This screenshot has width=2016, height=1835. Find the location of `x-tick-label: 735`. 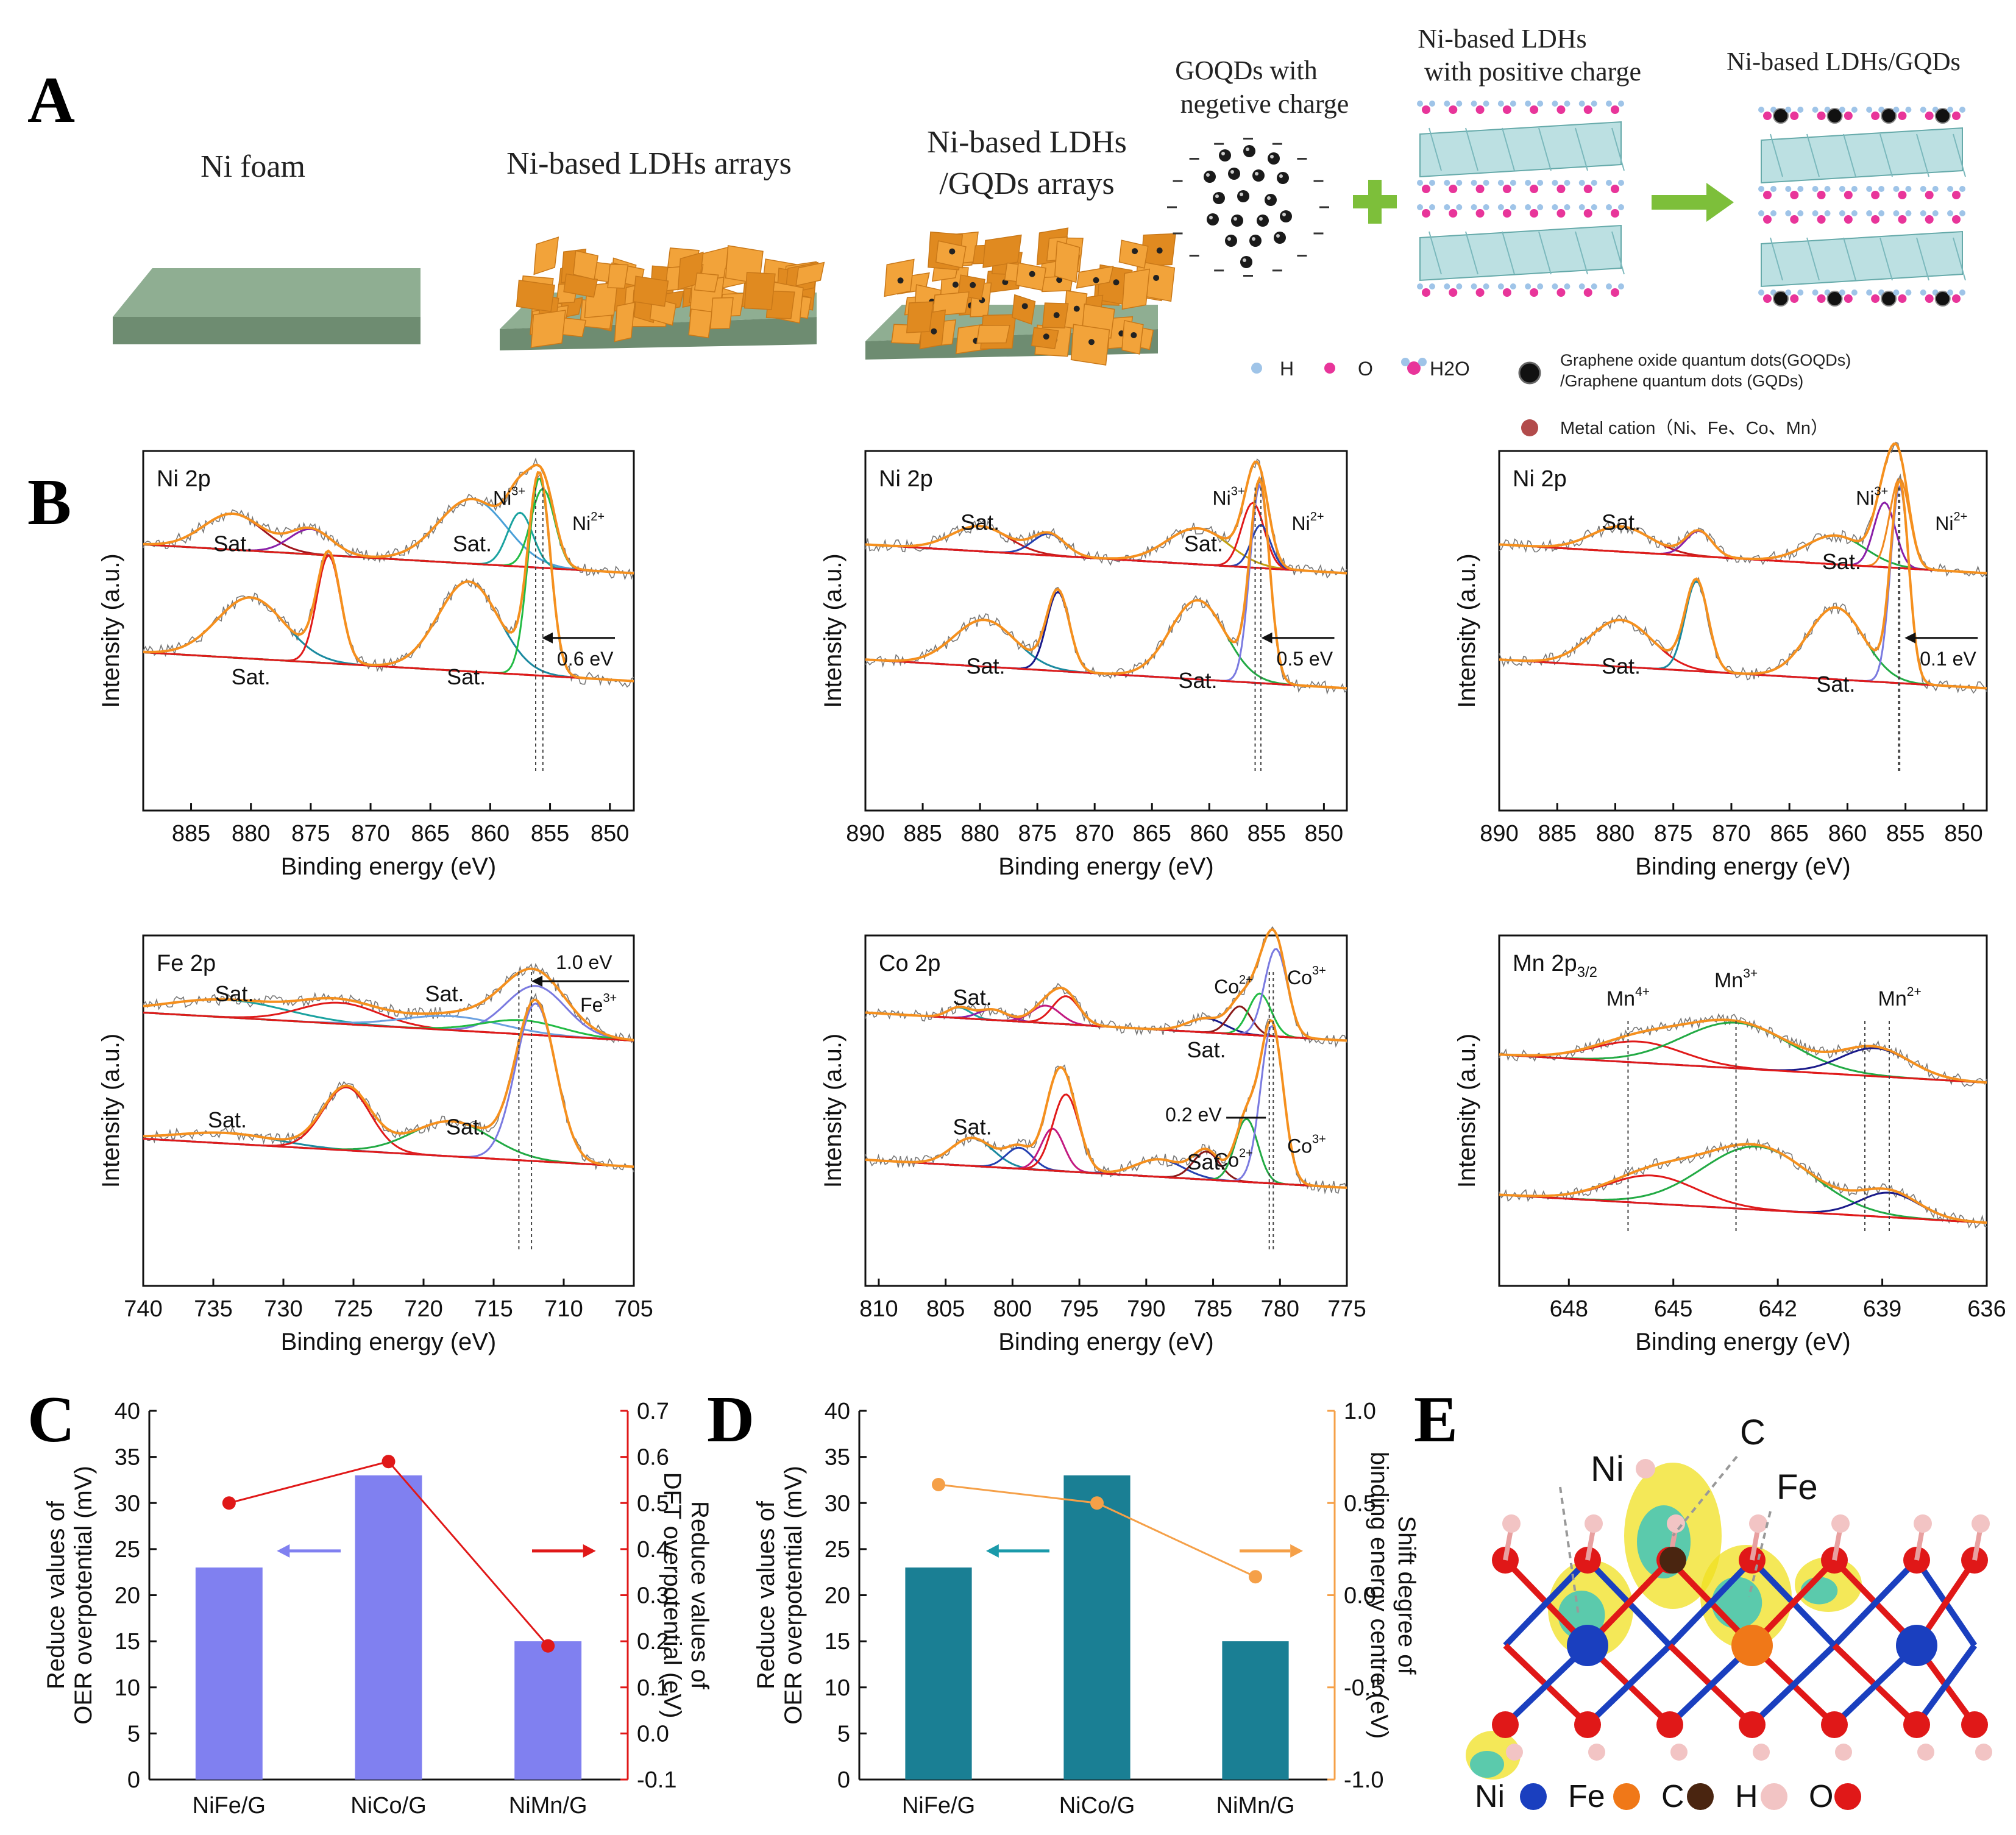

x-tick-label: 735 is located at coordinates (213, 1309).